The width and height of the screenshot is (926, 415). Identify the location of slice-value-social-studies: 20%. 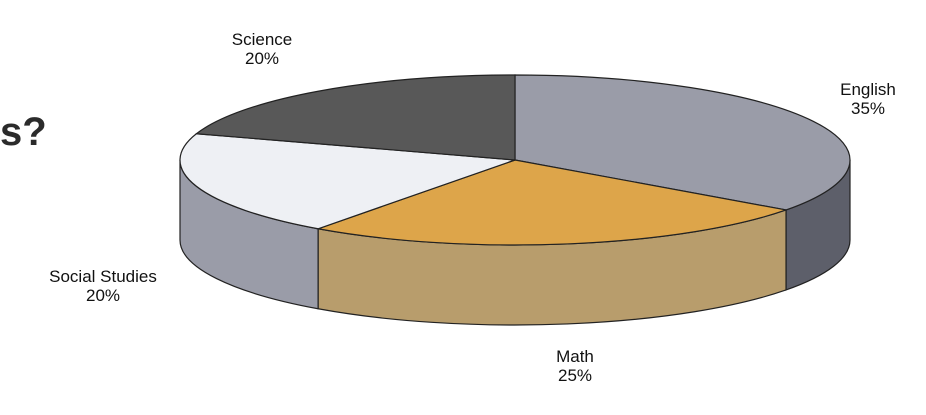
(103, 295).